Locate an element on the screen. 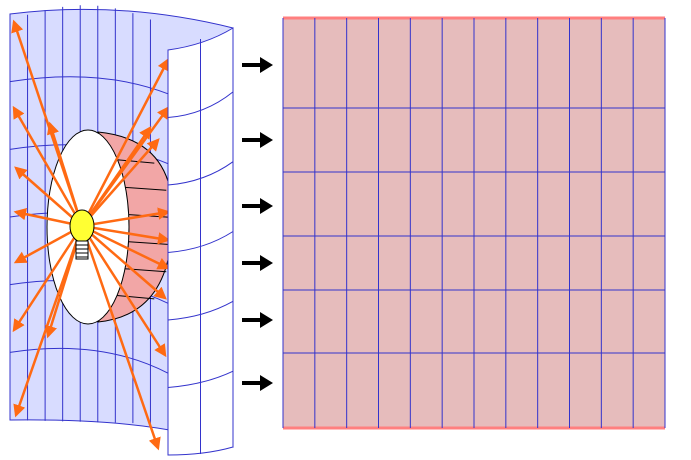  transfer-arrows is located at coordinates (257, 224).